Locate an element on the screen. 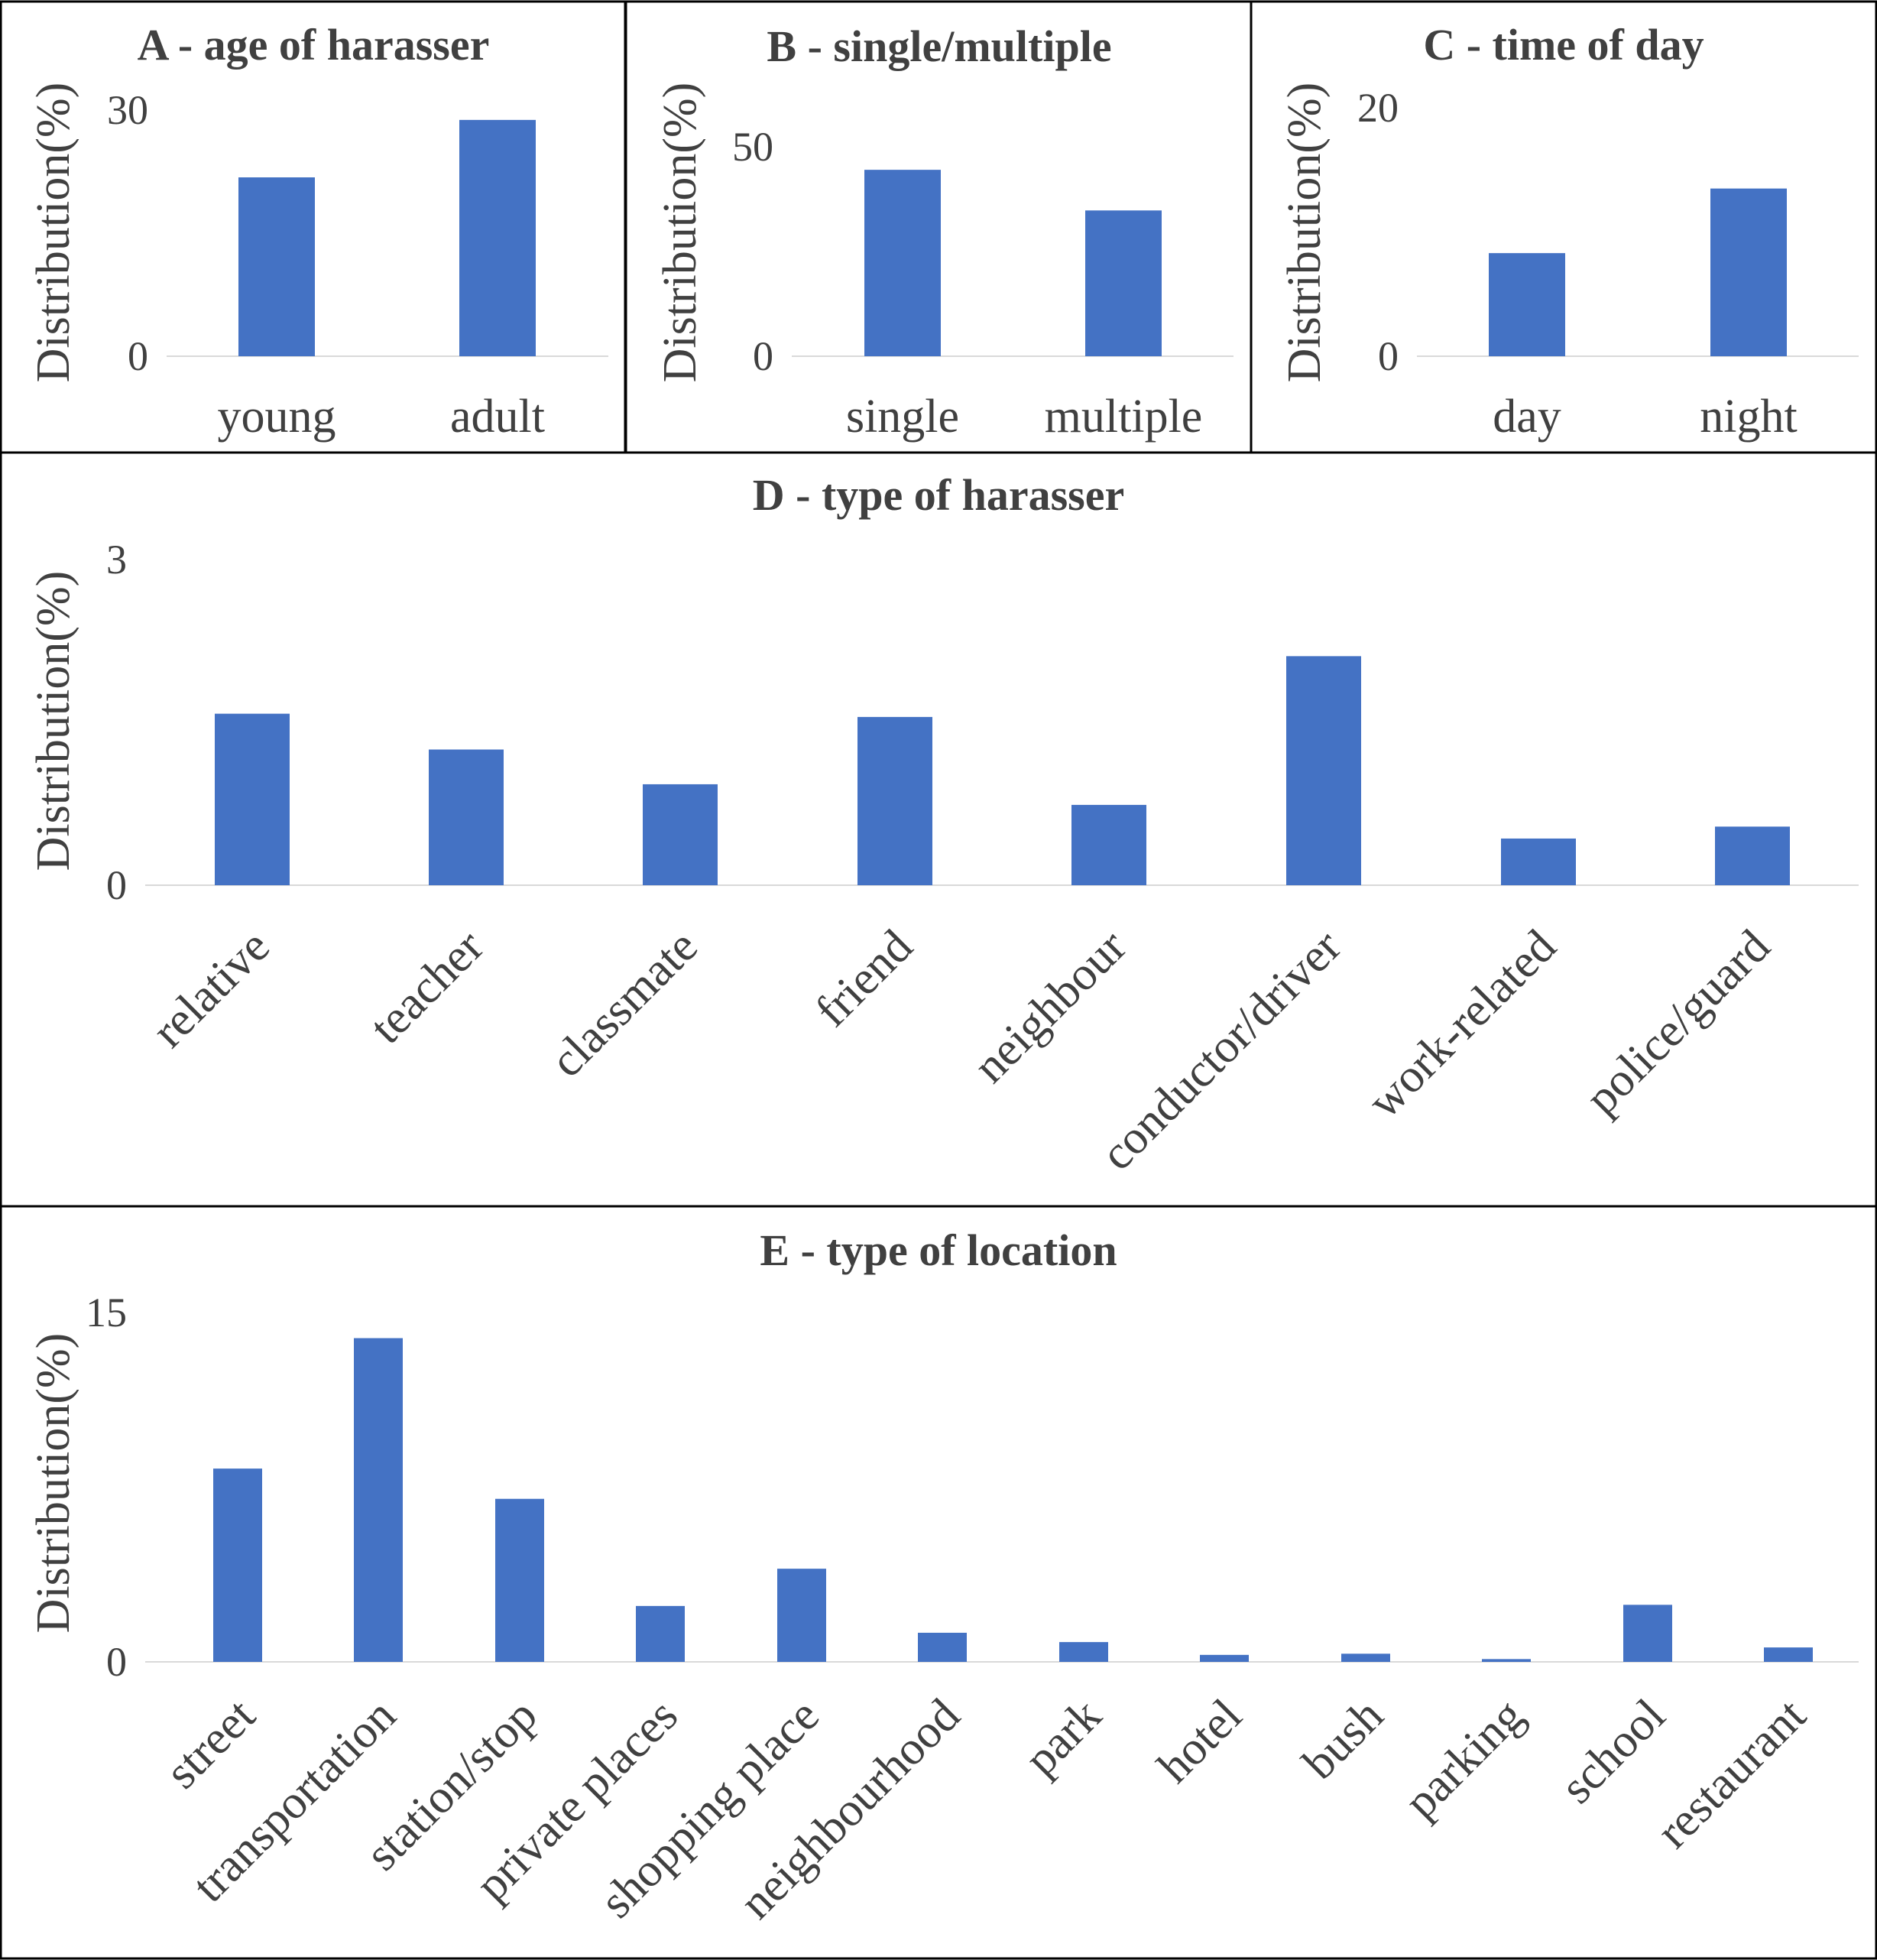 Image resolution: width=1877 pixels, height=1960 pixels. chart-title: C - time of day is located at coordinates (1563, 45).